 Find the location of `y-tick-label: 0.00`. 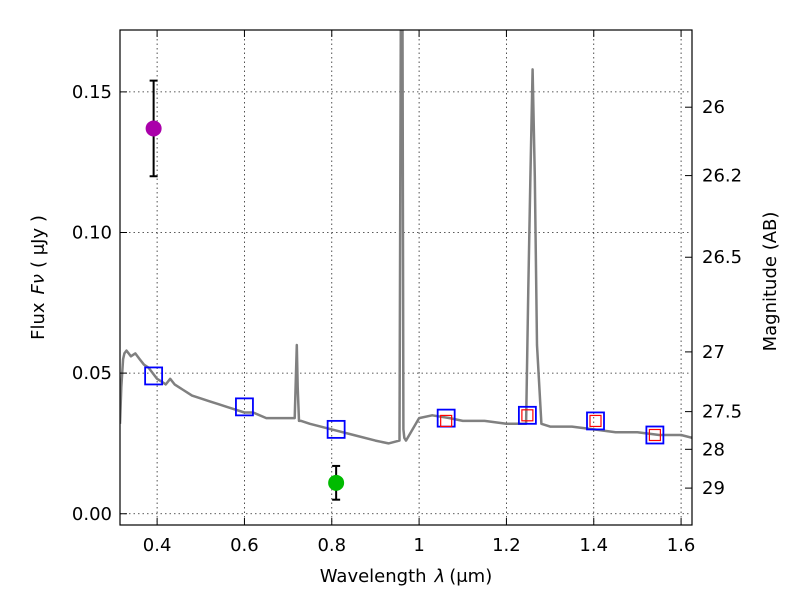

y-tick-label: 0.00 is located at coordinates (92, 514).